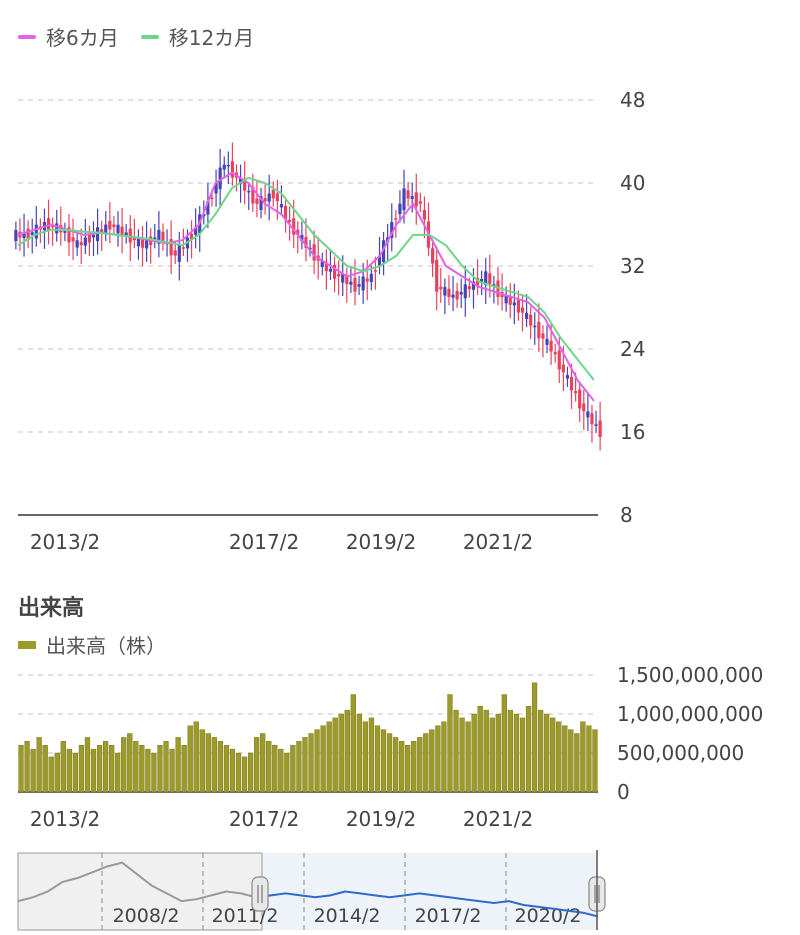  What do you see at coordinates (632, 100) in the screenshot?
I see `price-y-tick: 48` at bounding box center [632, 100].